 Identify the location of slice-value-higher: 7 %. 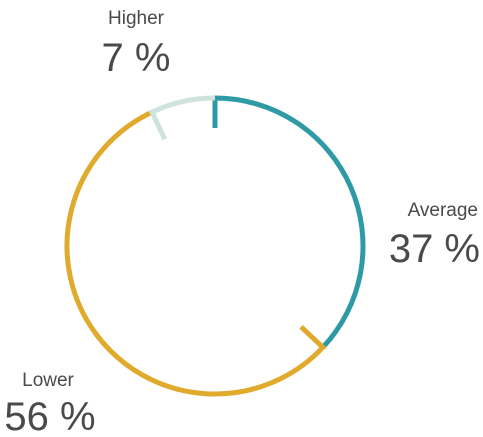
(136, 58).